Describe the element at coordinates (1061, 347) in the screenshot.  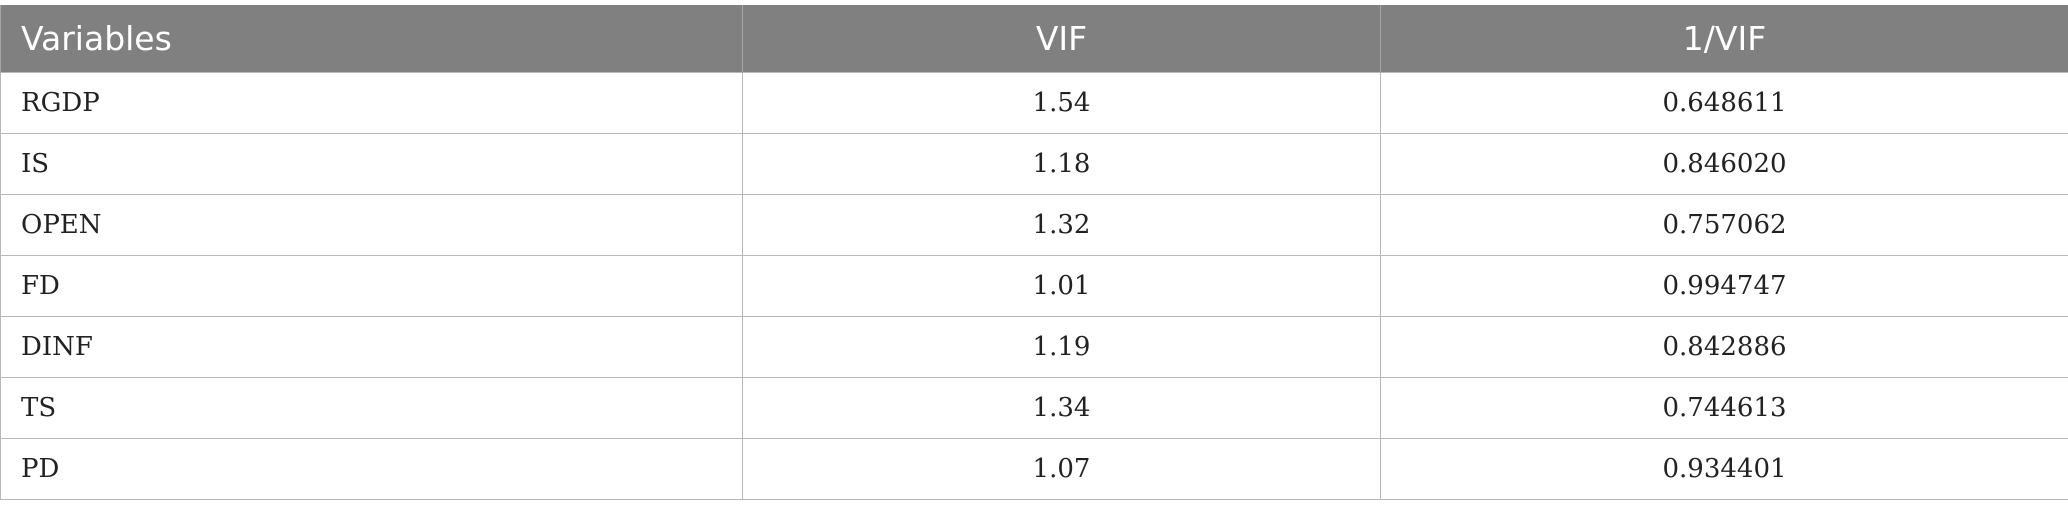
I see `cell-vif: 1.19` at that location.